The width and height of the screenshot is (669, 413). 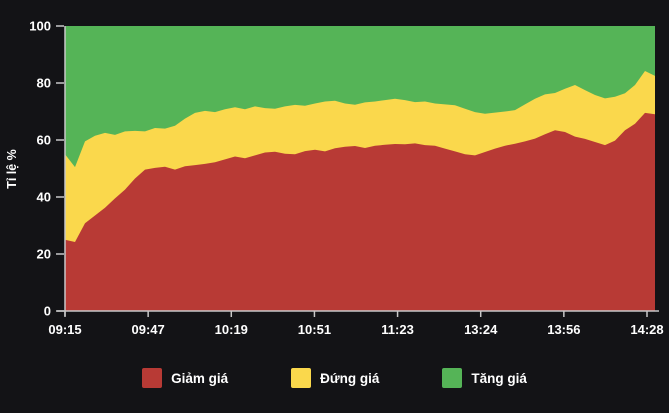 What do you see at coordinates (314, 329) in the screenshot?
I see `x-tick-label: 10:51` at bounding box center [314, 329].